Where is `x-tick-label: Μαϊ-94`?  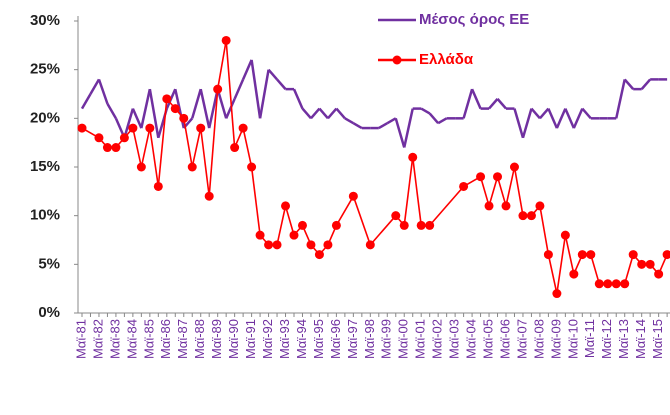 x-tick-label: Μαϊ-94 is located at coordinates (301, 339).